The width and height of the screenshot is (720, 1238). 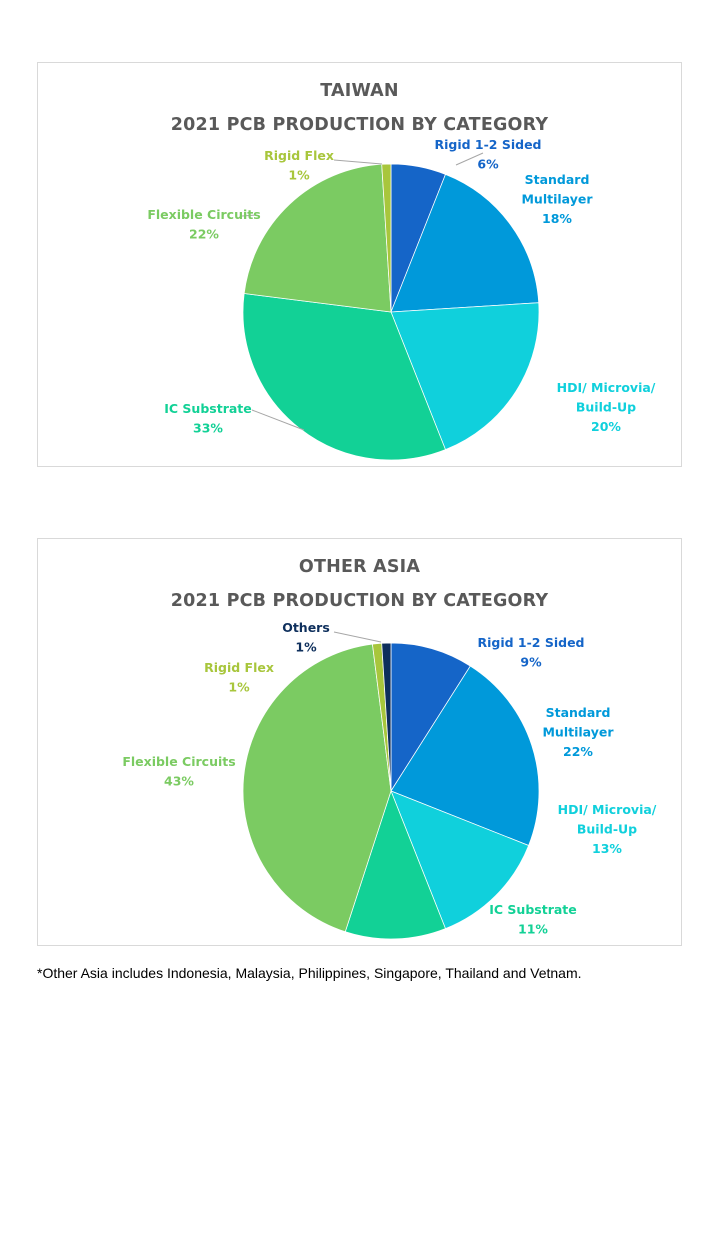 I want to click on data-label-flexible-circuits: Flexible Circuits 22%, so click(x=203, y=224).